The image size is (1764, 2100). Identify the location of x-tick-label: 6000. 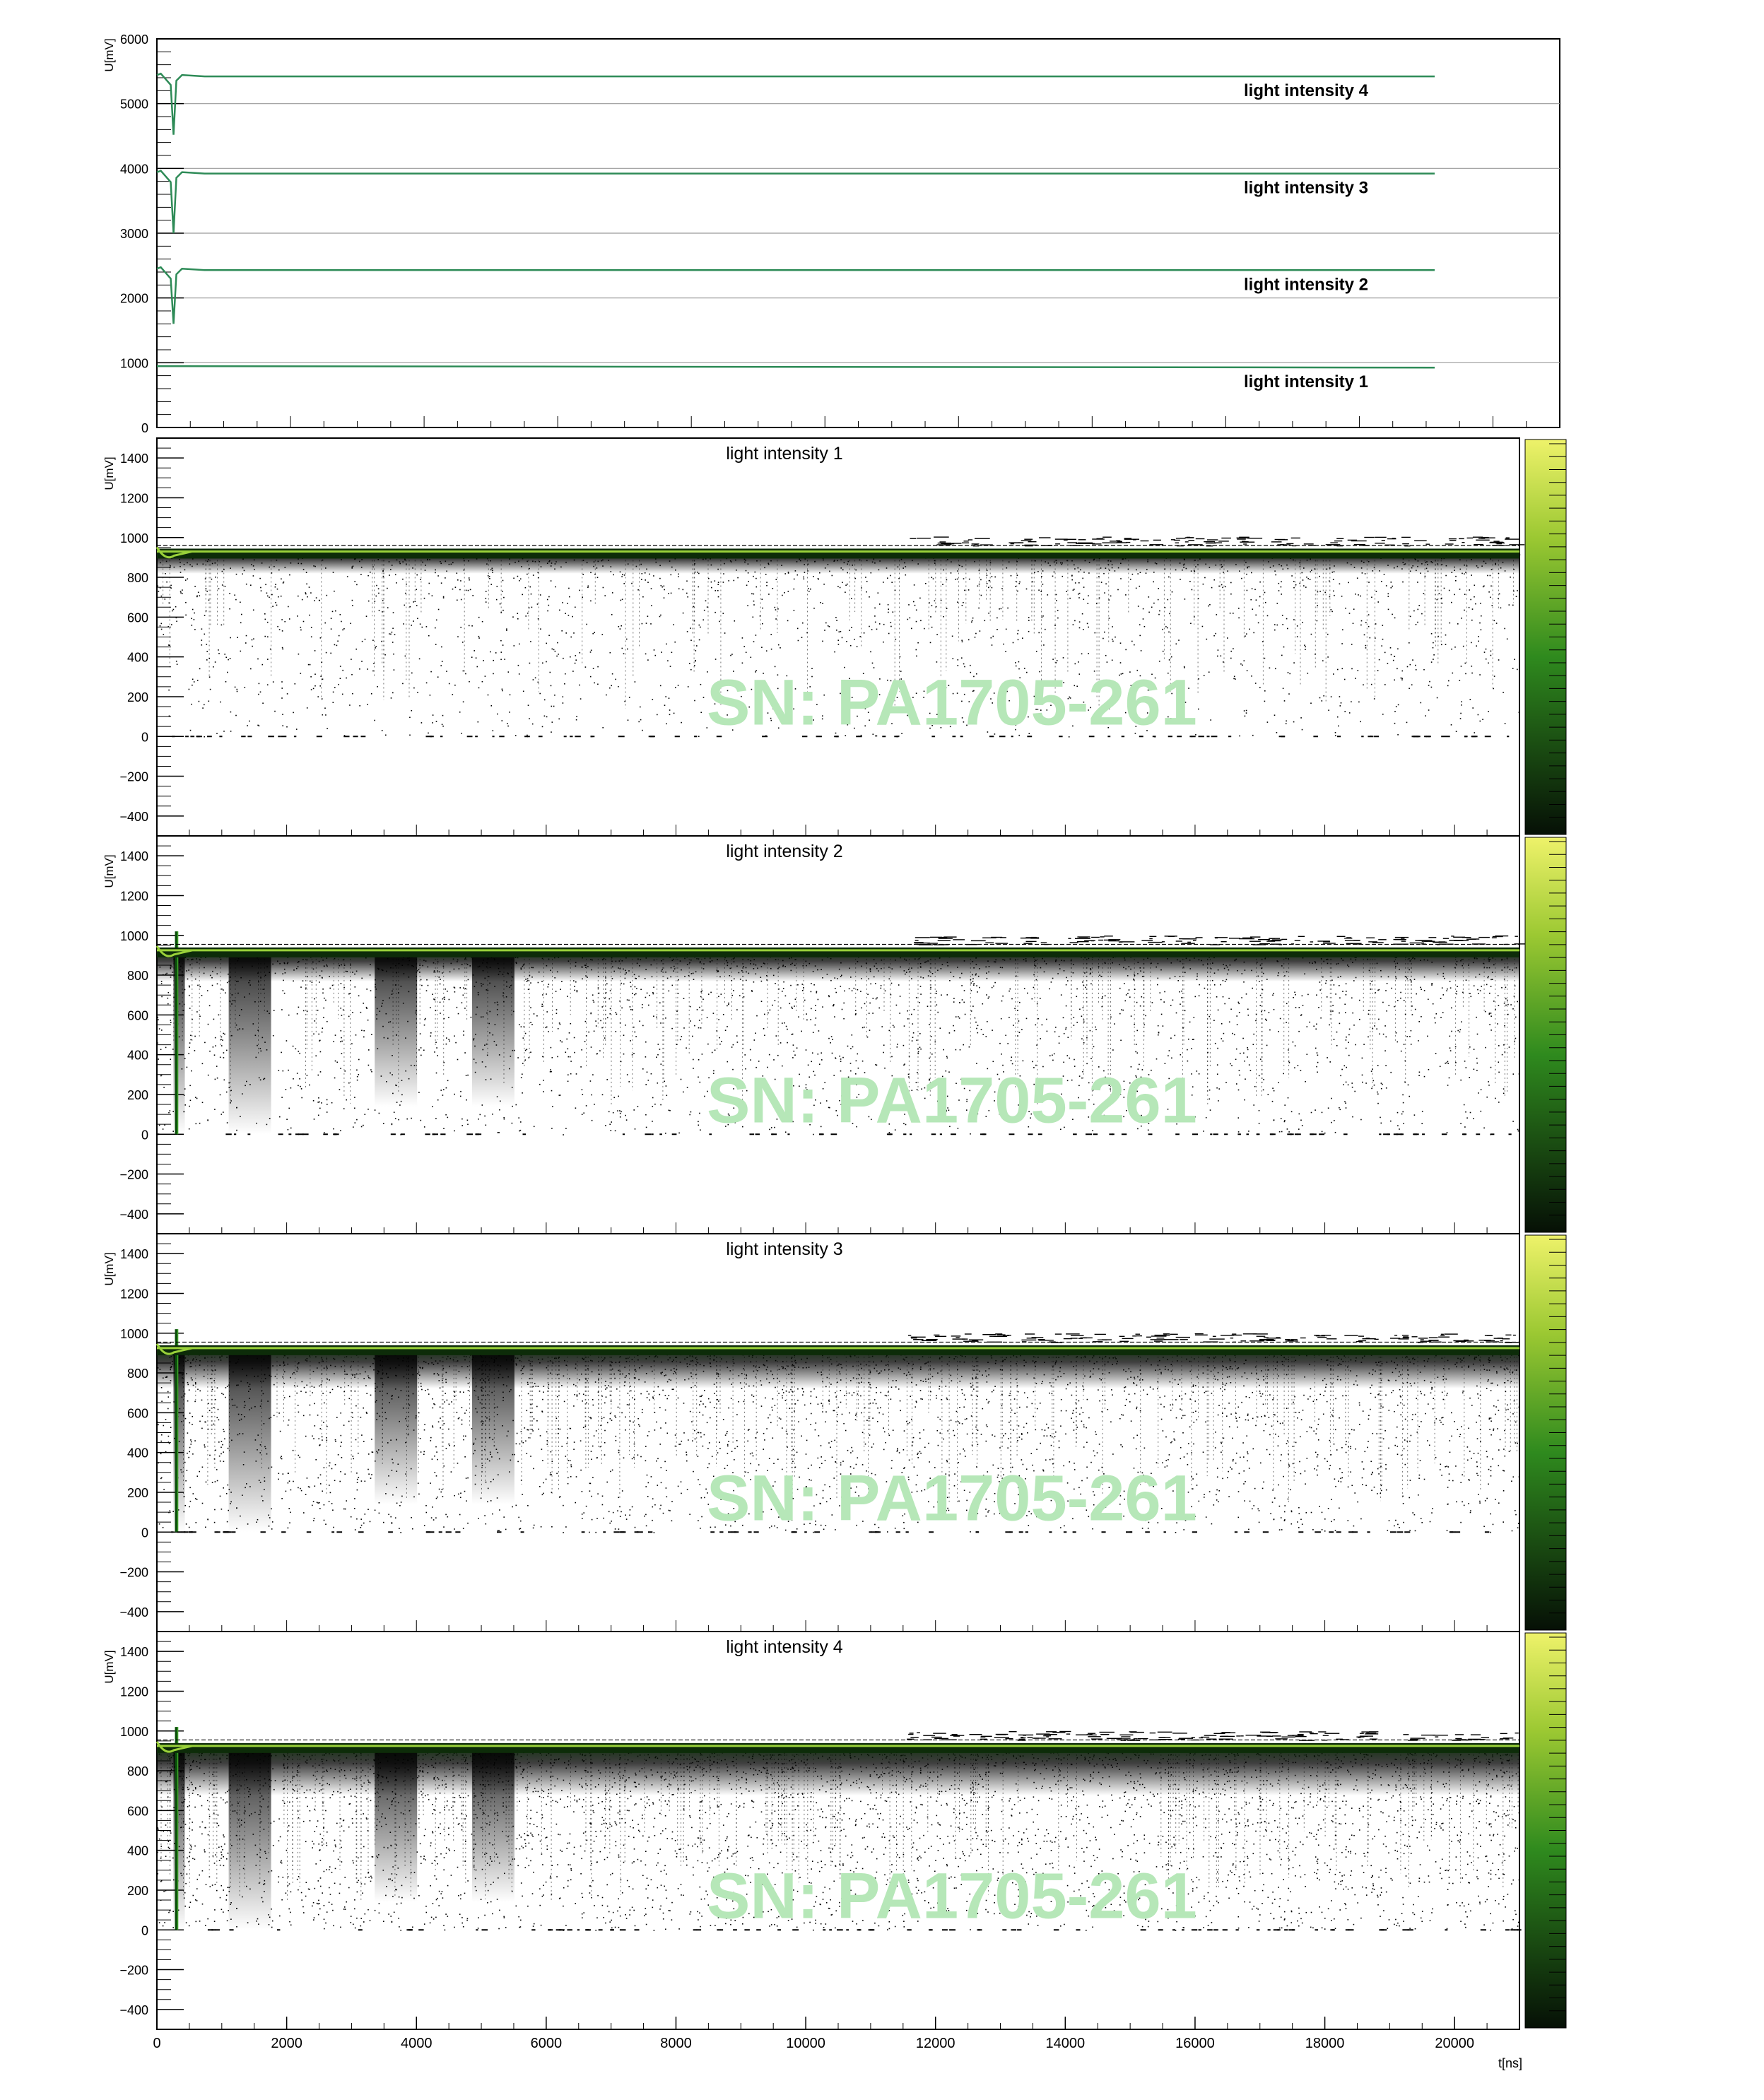
(547, 2043).